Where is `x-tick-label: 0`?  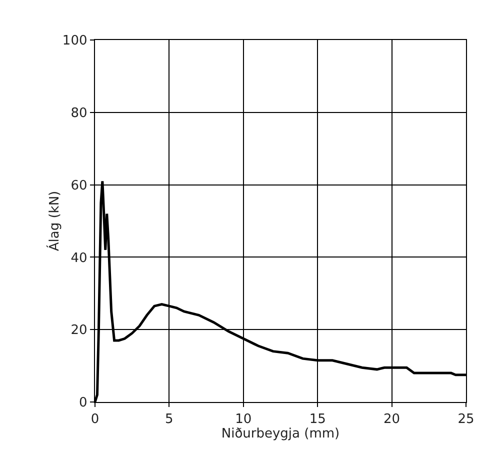 x-tick-label: 0 is located at coordinates (95, 419).